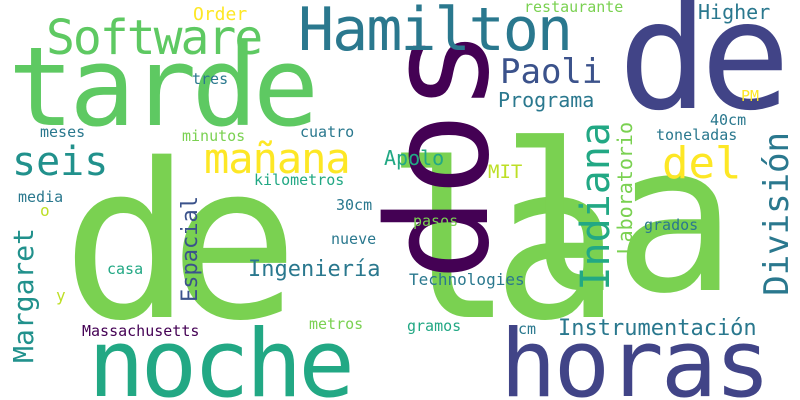 The image size is (800, 400). Describe the element at coordinates (299, 180) in the screenshot. I see `word-kilometros: kilometros` at that location.